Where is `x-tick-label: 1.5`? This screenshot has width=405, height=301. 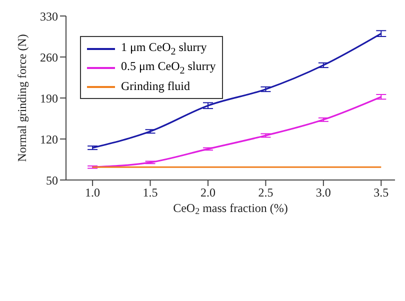
x-tick-label: 1.5 is located at coordinates (150, 193).